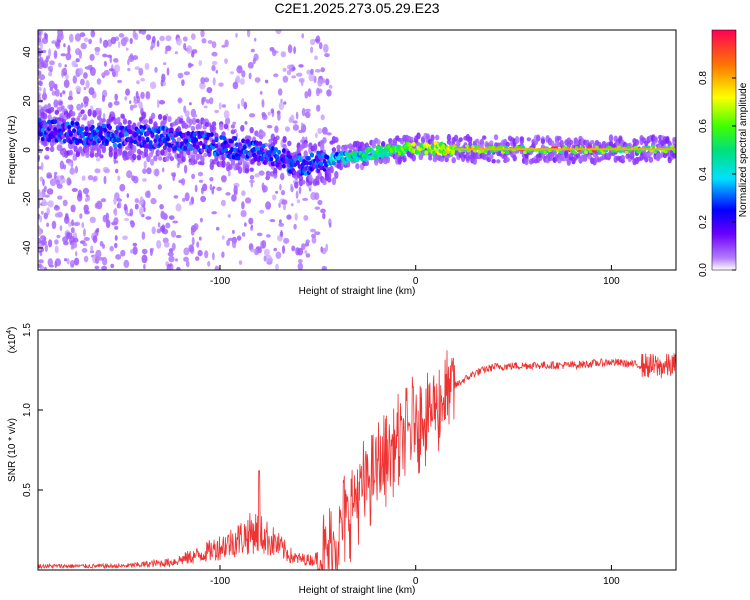  Describe the element at coordinates (27, 101) in the screenshot. I see `y-tick-label: 20` at that location.